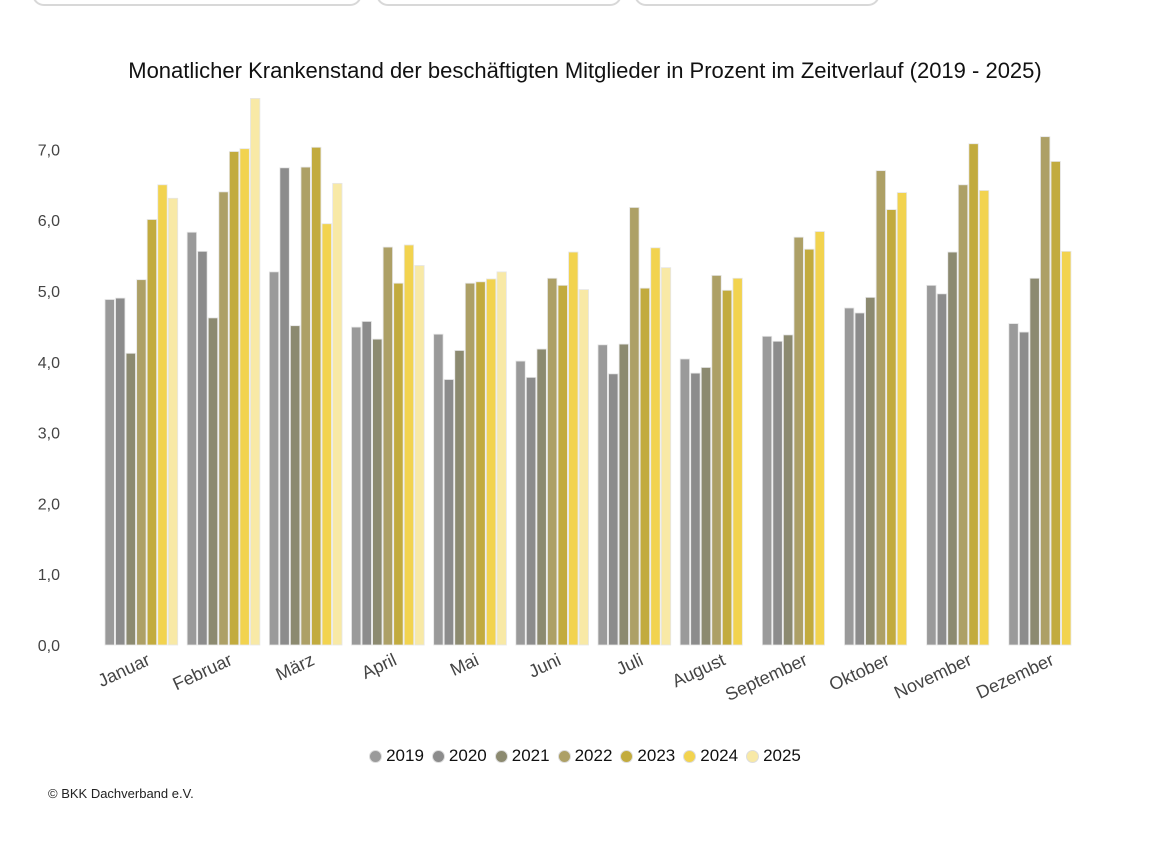 Image resolution: width=1170 pixels, height=854 pixels. What do you see at coordinates (109, 472) in the screenshot?
I see `bar-2019-januar` at bounding box center [109, 472].